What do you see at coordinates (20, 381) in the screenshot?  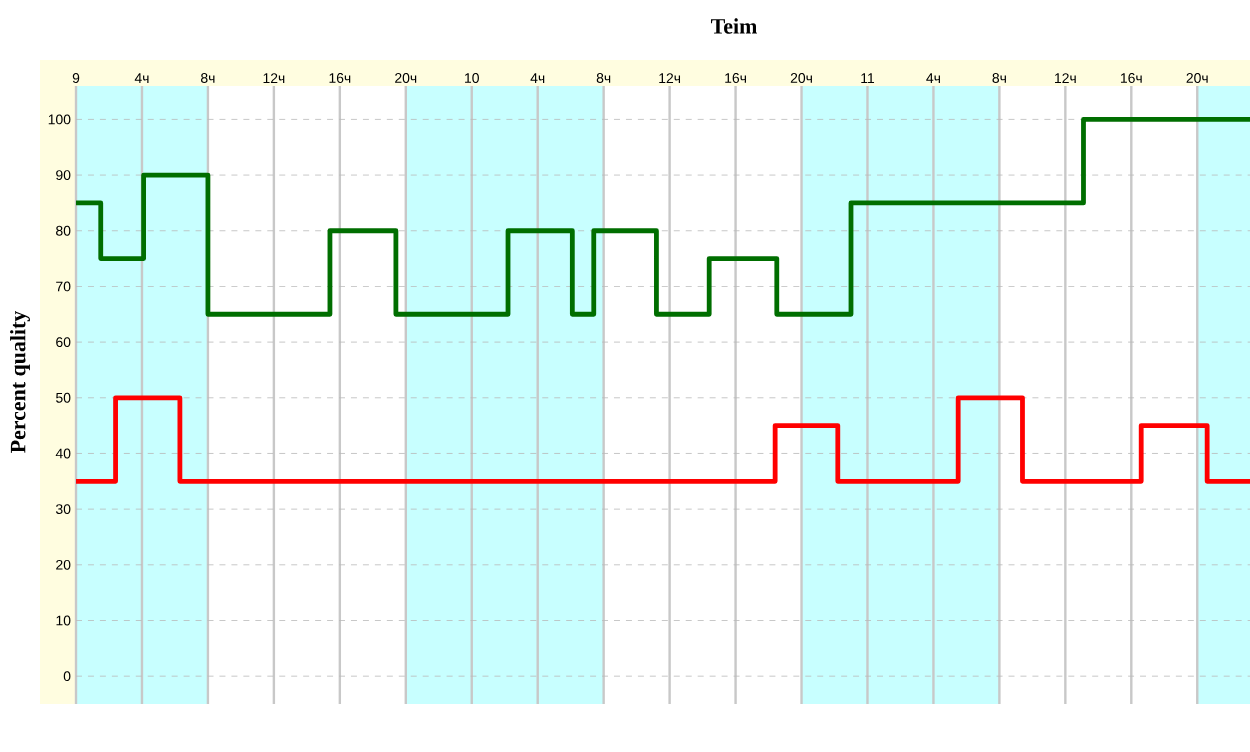 I see `y-axis-title: Percent quality` at bounding box center [20, 381].